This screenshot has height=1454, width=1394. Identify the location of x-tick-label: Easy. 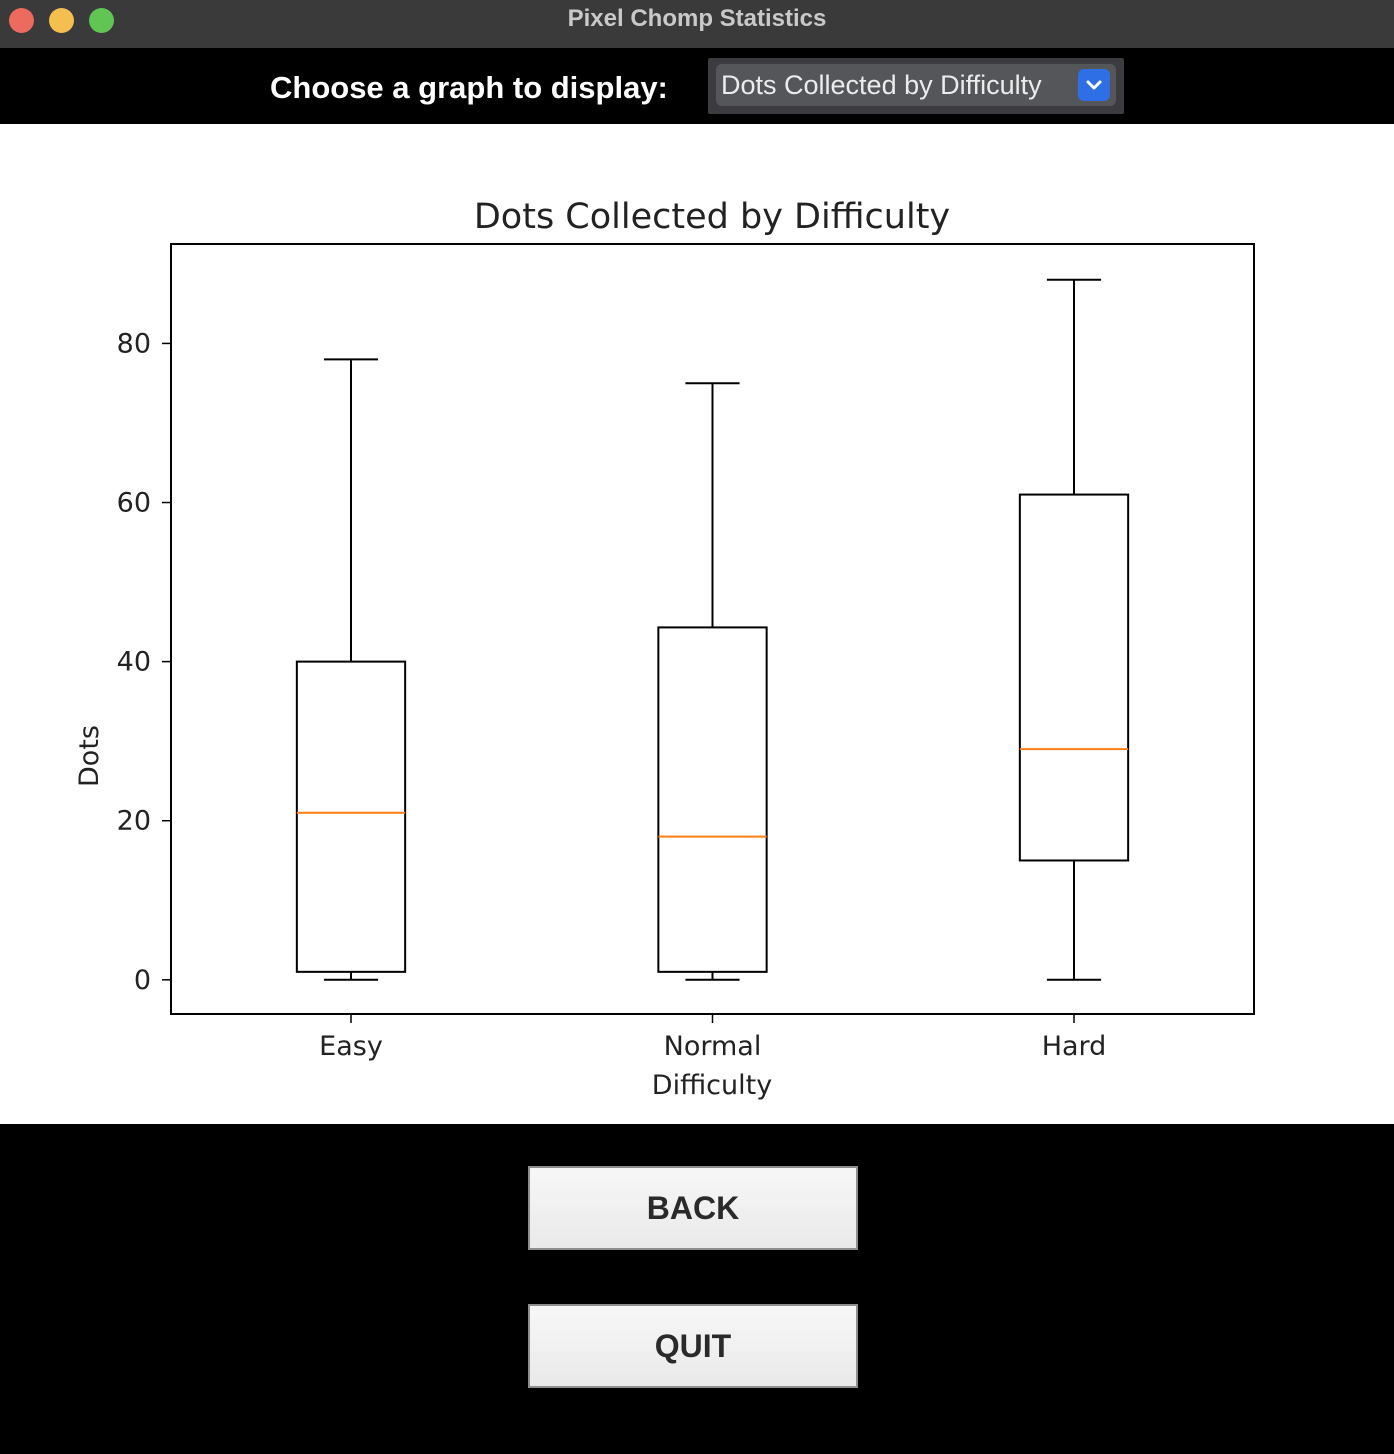
(351, 1046).